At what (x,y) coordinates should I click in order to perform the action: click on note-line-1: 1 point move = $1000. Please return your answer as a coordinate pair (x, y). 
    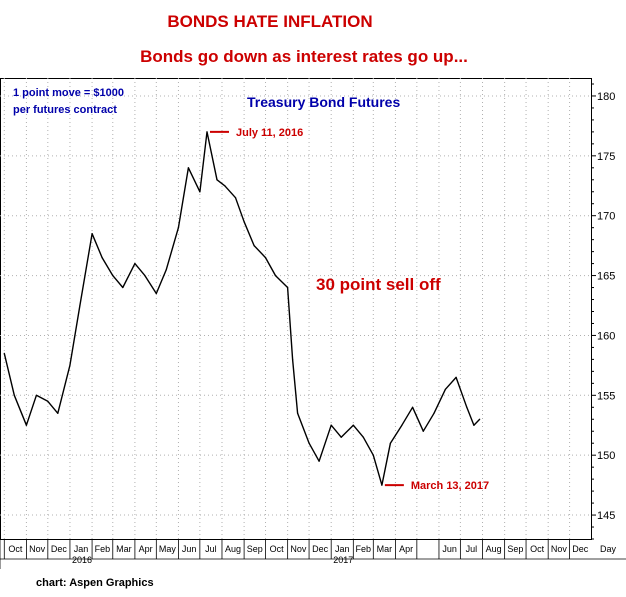
    Looking at the image, I should click on (68, 93).